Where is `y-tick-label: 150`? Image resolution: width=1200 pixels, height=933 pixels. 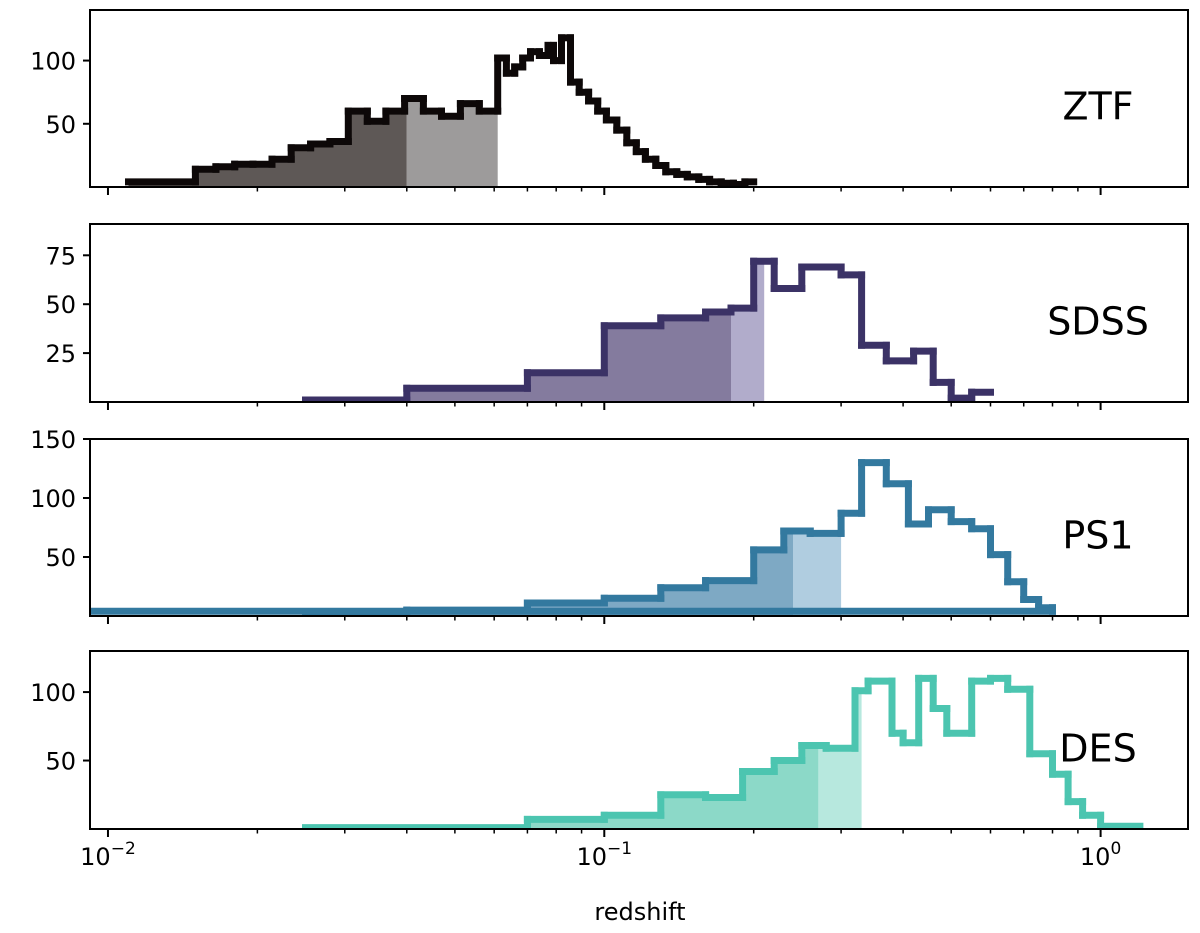 y-tick-label: 150 is located at coordinates (53, 440).